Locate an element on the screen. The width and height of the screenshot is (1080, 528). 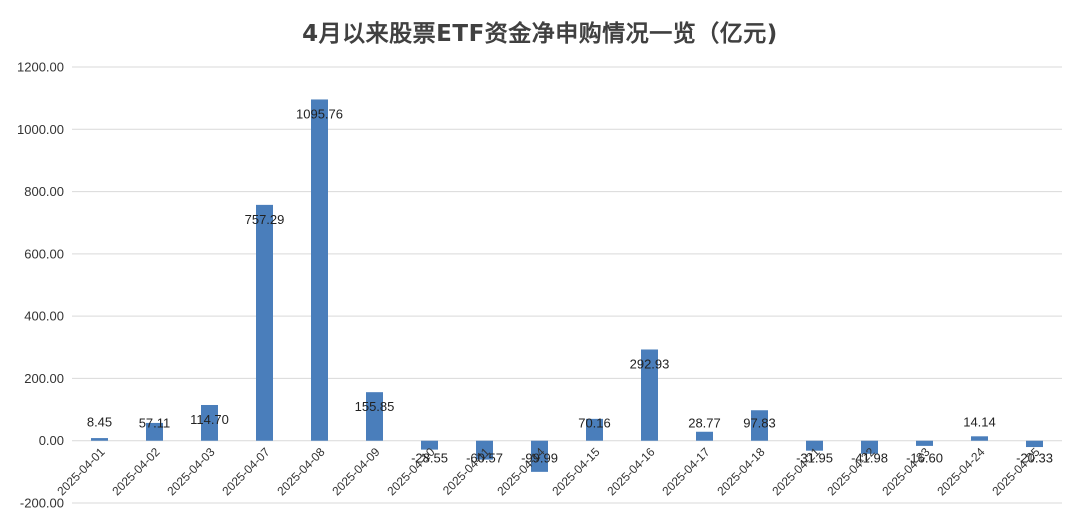
y-tick-label: 600.00 is located at coordinates (44, 253).